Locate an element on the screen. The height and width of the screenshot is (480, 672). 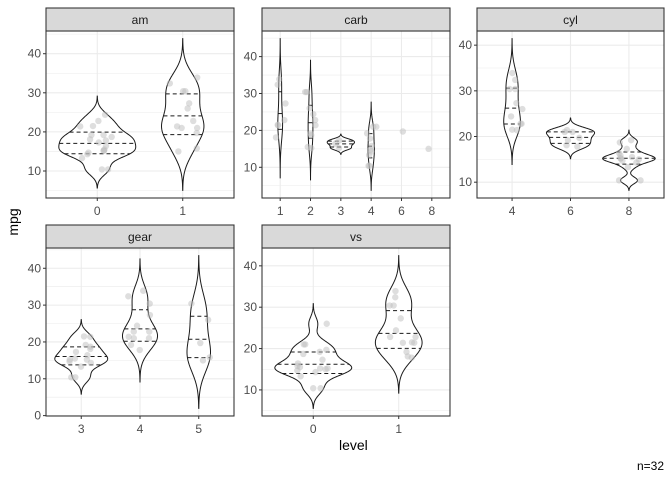
y-tick-label: 10 is located at coordinates (251, 167).